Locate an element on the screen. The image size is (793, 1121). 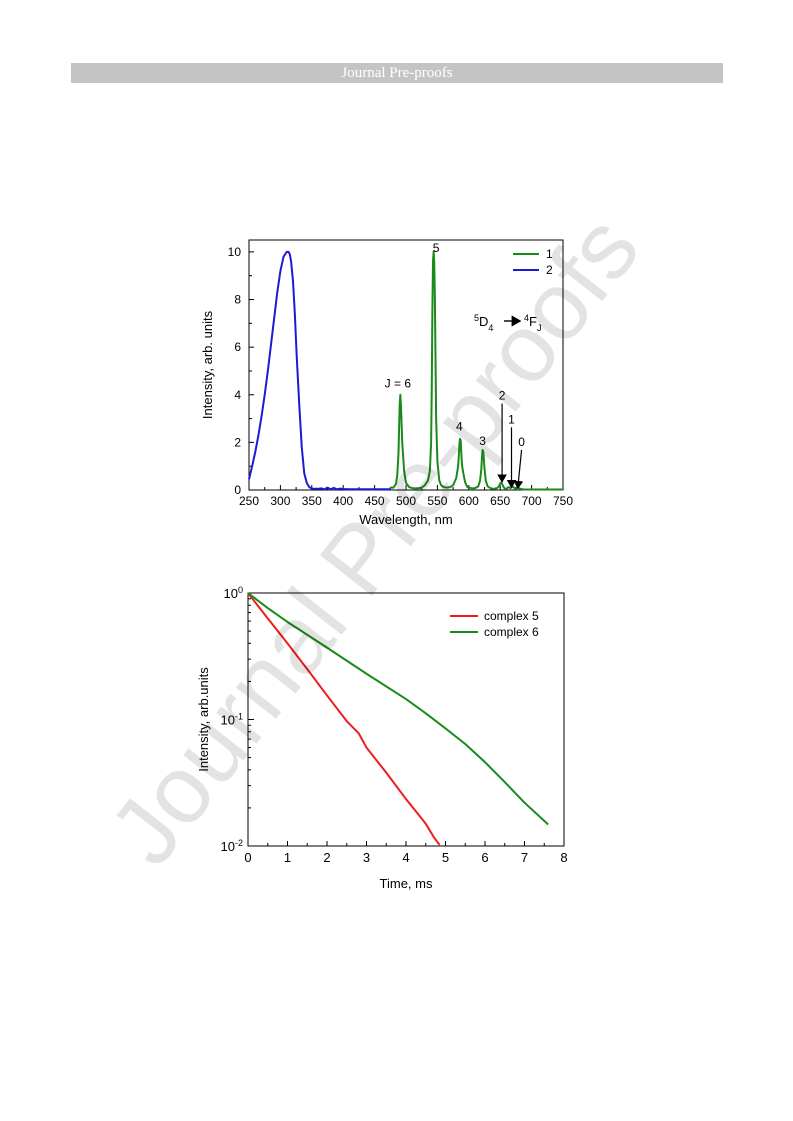
journal-banner: Journal Pre-proofs is located at coordinates (397, 73).